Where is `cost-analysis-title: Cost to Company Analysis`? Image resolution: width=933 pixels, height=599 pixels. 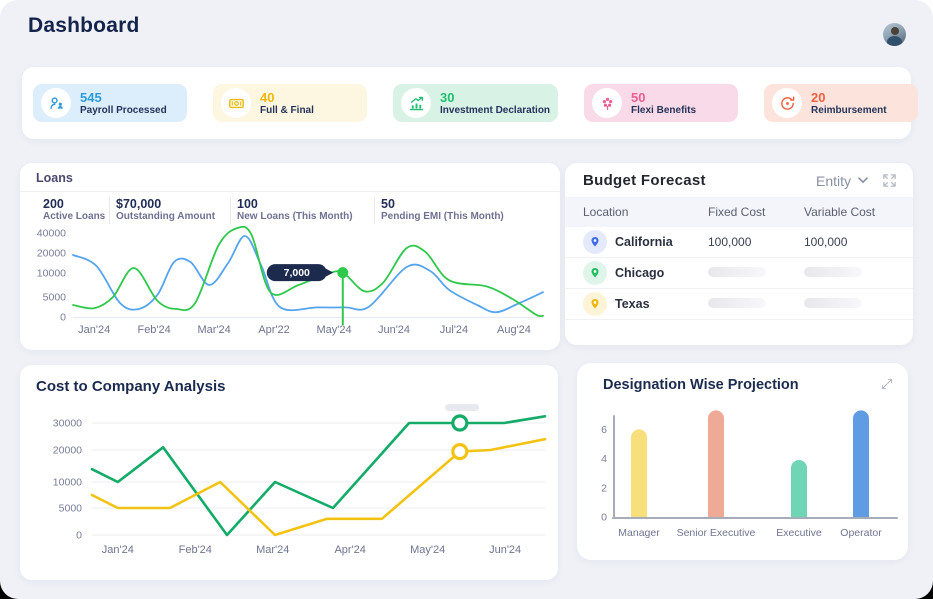 cost-analysis-title: Cost to Company Analysis is located at coordinates (131, 386).